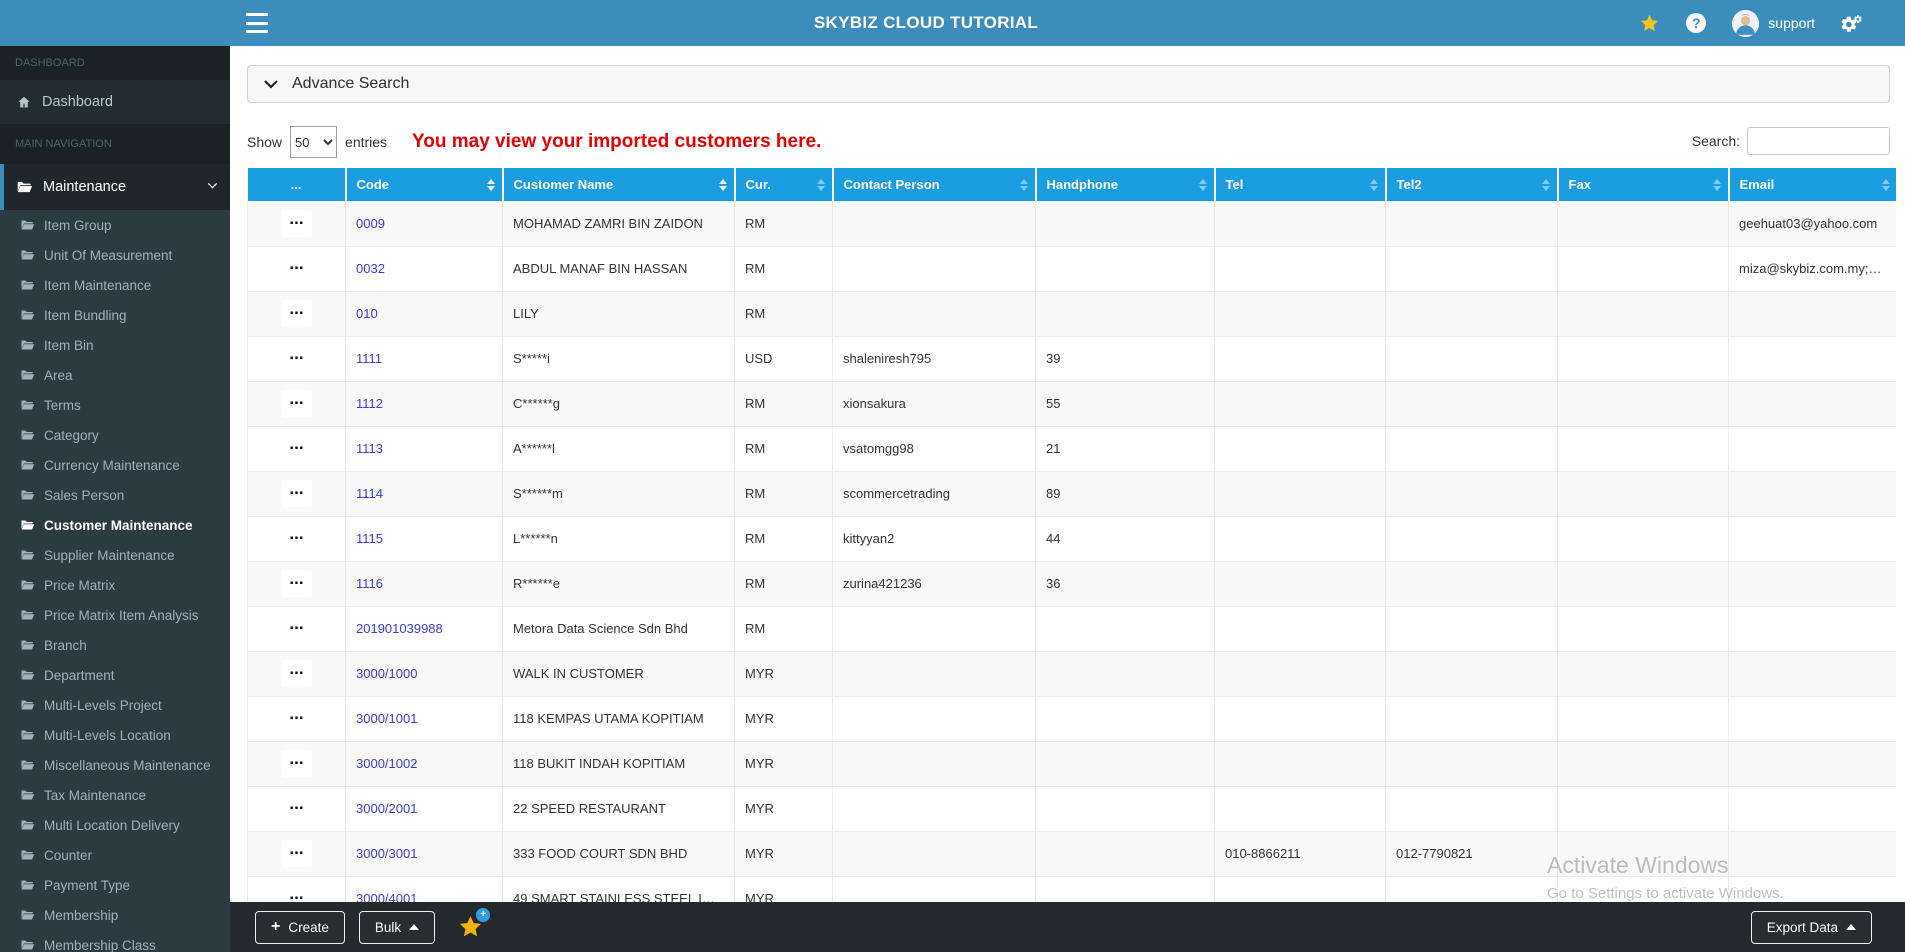 This screenshot has width=1905, height=952. I want to click on sidebar-subitem-multi-levels-project: Multi-Levels Project, so click(115, 705).